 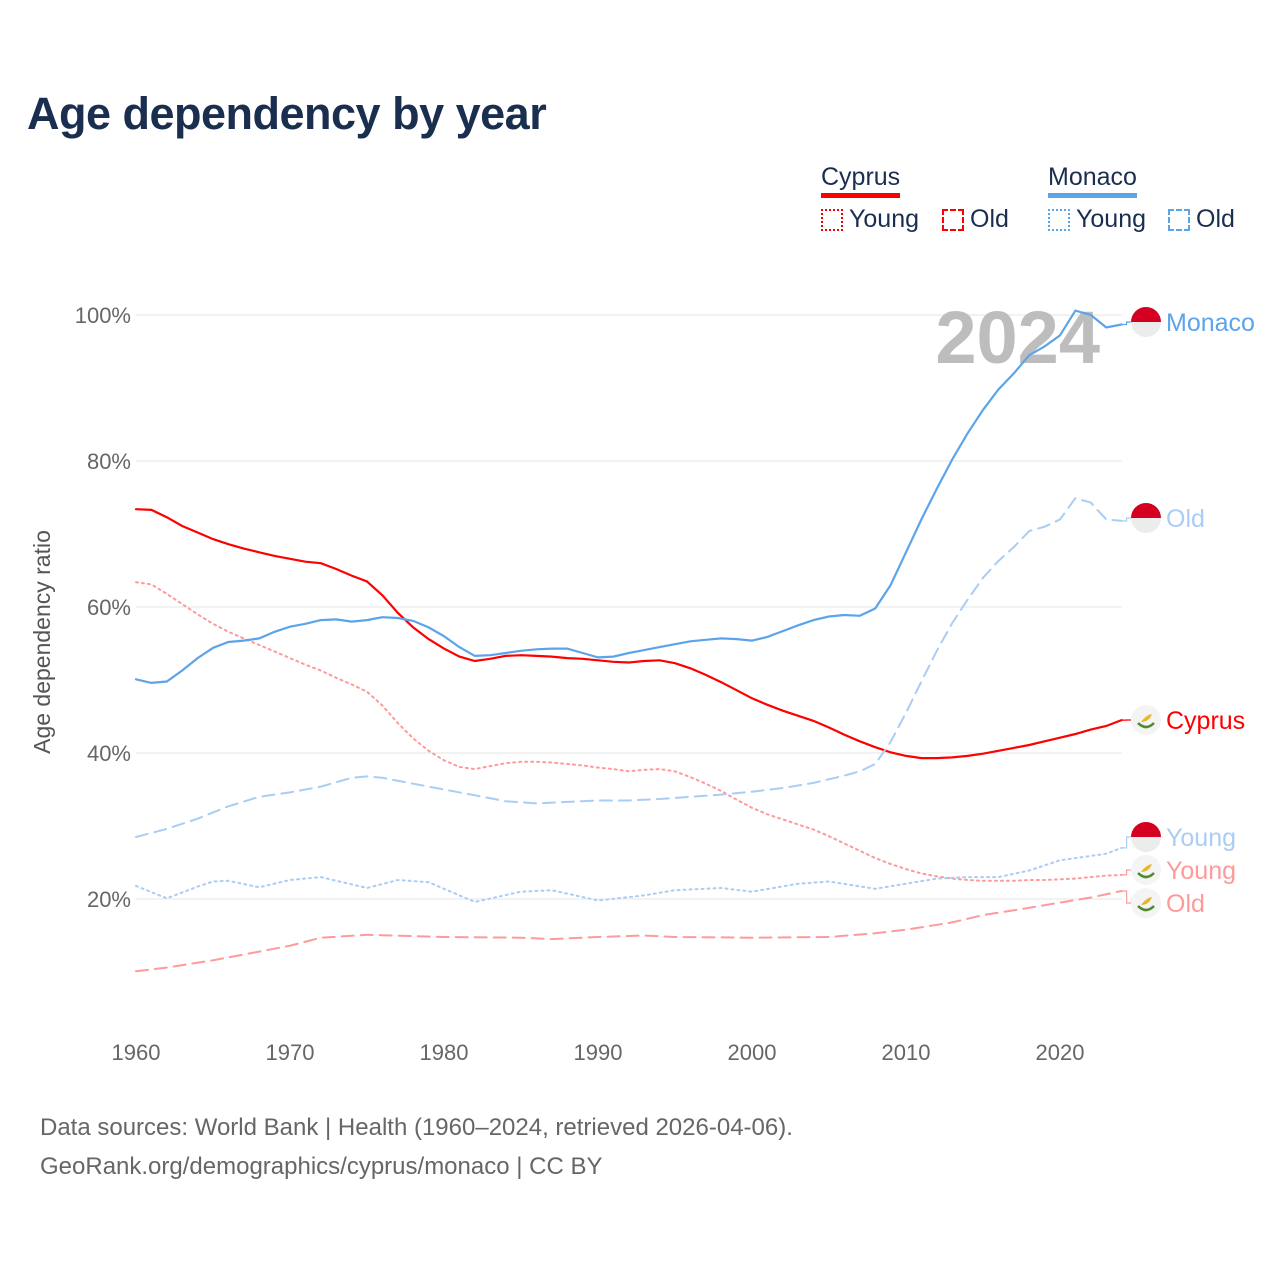 What do you see at coordinates (906, 1052) in the screenshot?
I see `x-tick-label: 2010` at bounding box center [906, 1052].